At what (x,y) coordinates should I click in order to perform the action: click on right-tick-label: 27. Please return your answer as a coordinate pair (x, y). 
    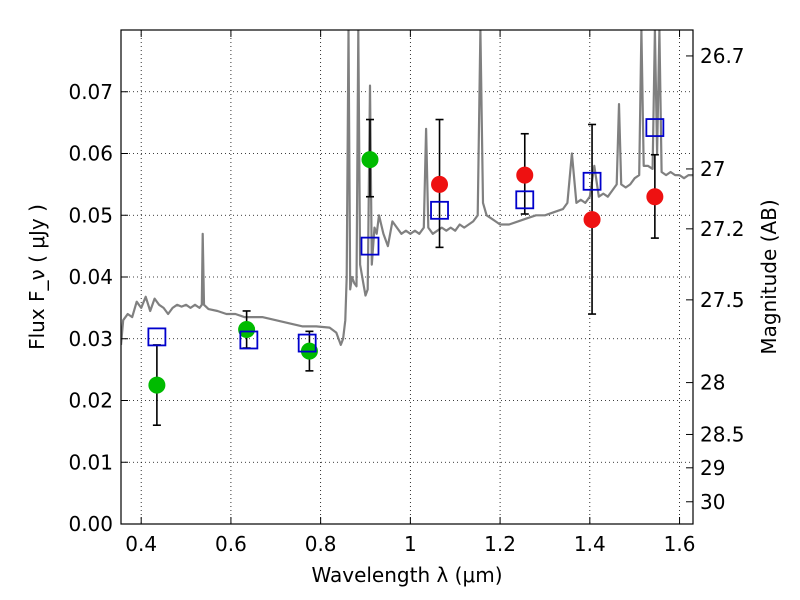
    Looking at the image, I should click on (712, 169).